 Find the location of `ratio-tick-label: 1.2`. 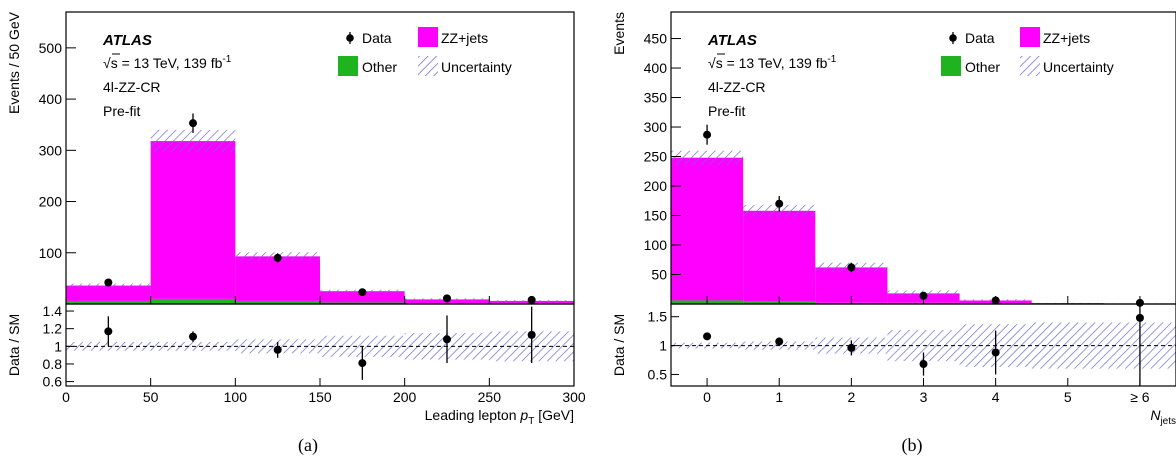

ratio-tick-label: 1.2 is located at coordinates (53, 329).